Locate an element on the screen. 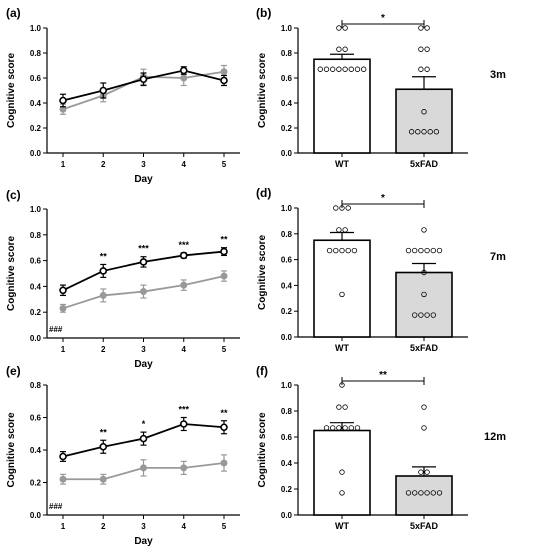 This screenshot has height=550, width=544. age-label: 3m is located at coordinates (498, 75).